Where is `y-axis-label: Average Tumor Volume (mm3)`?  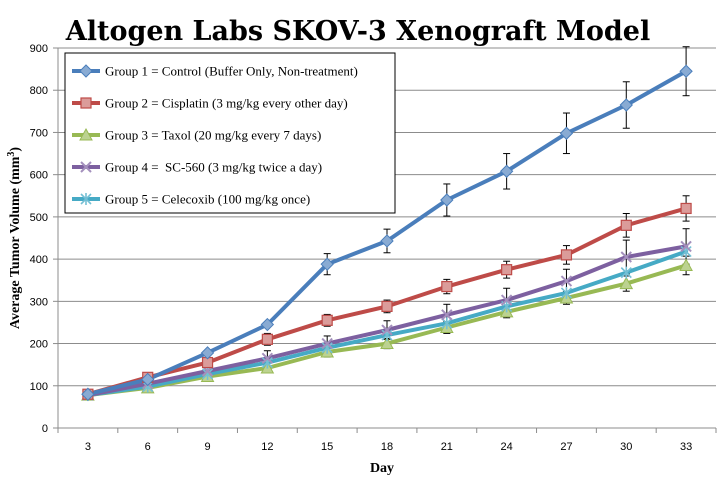
y-axis-label: Average Tumor Volume (mm3) is located at coordinates (15, 238).